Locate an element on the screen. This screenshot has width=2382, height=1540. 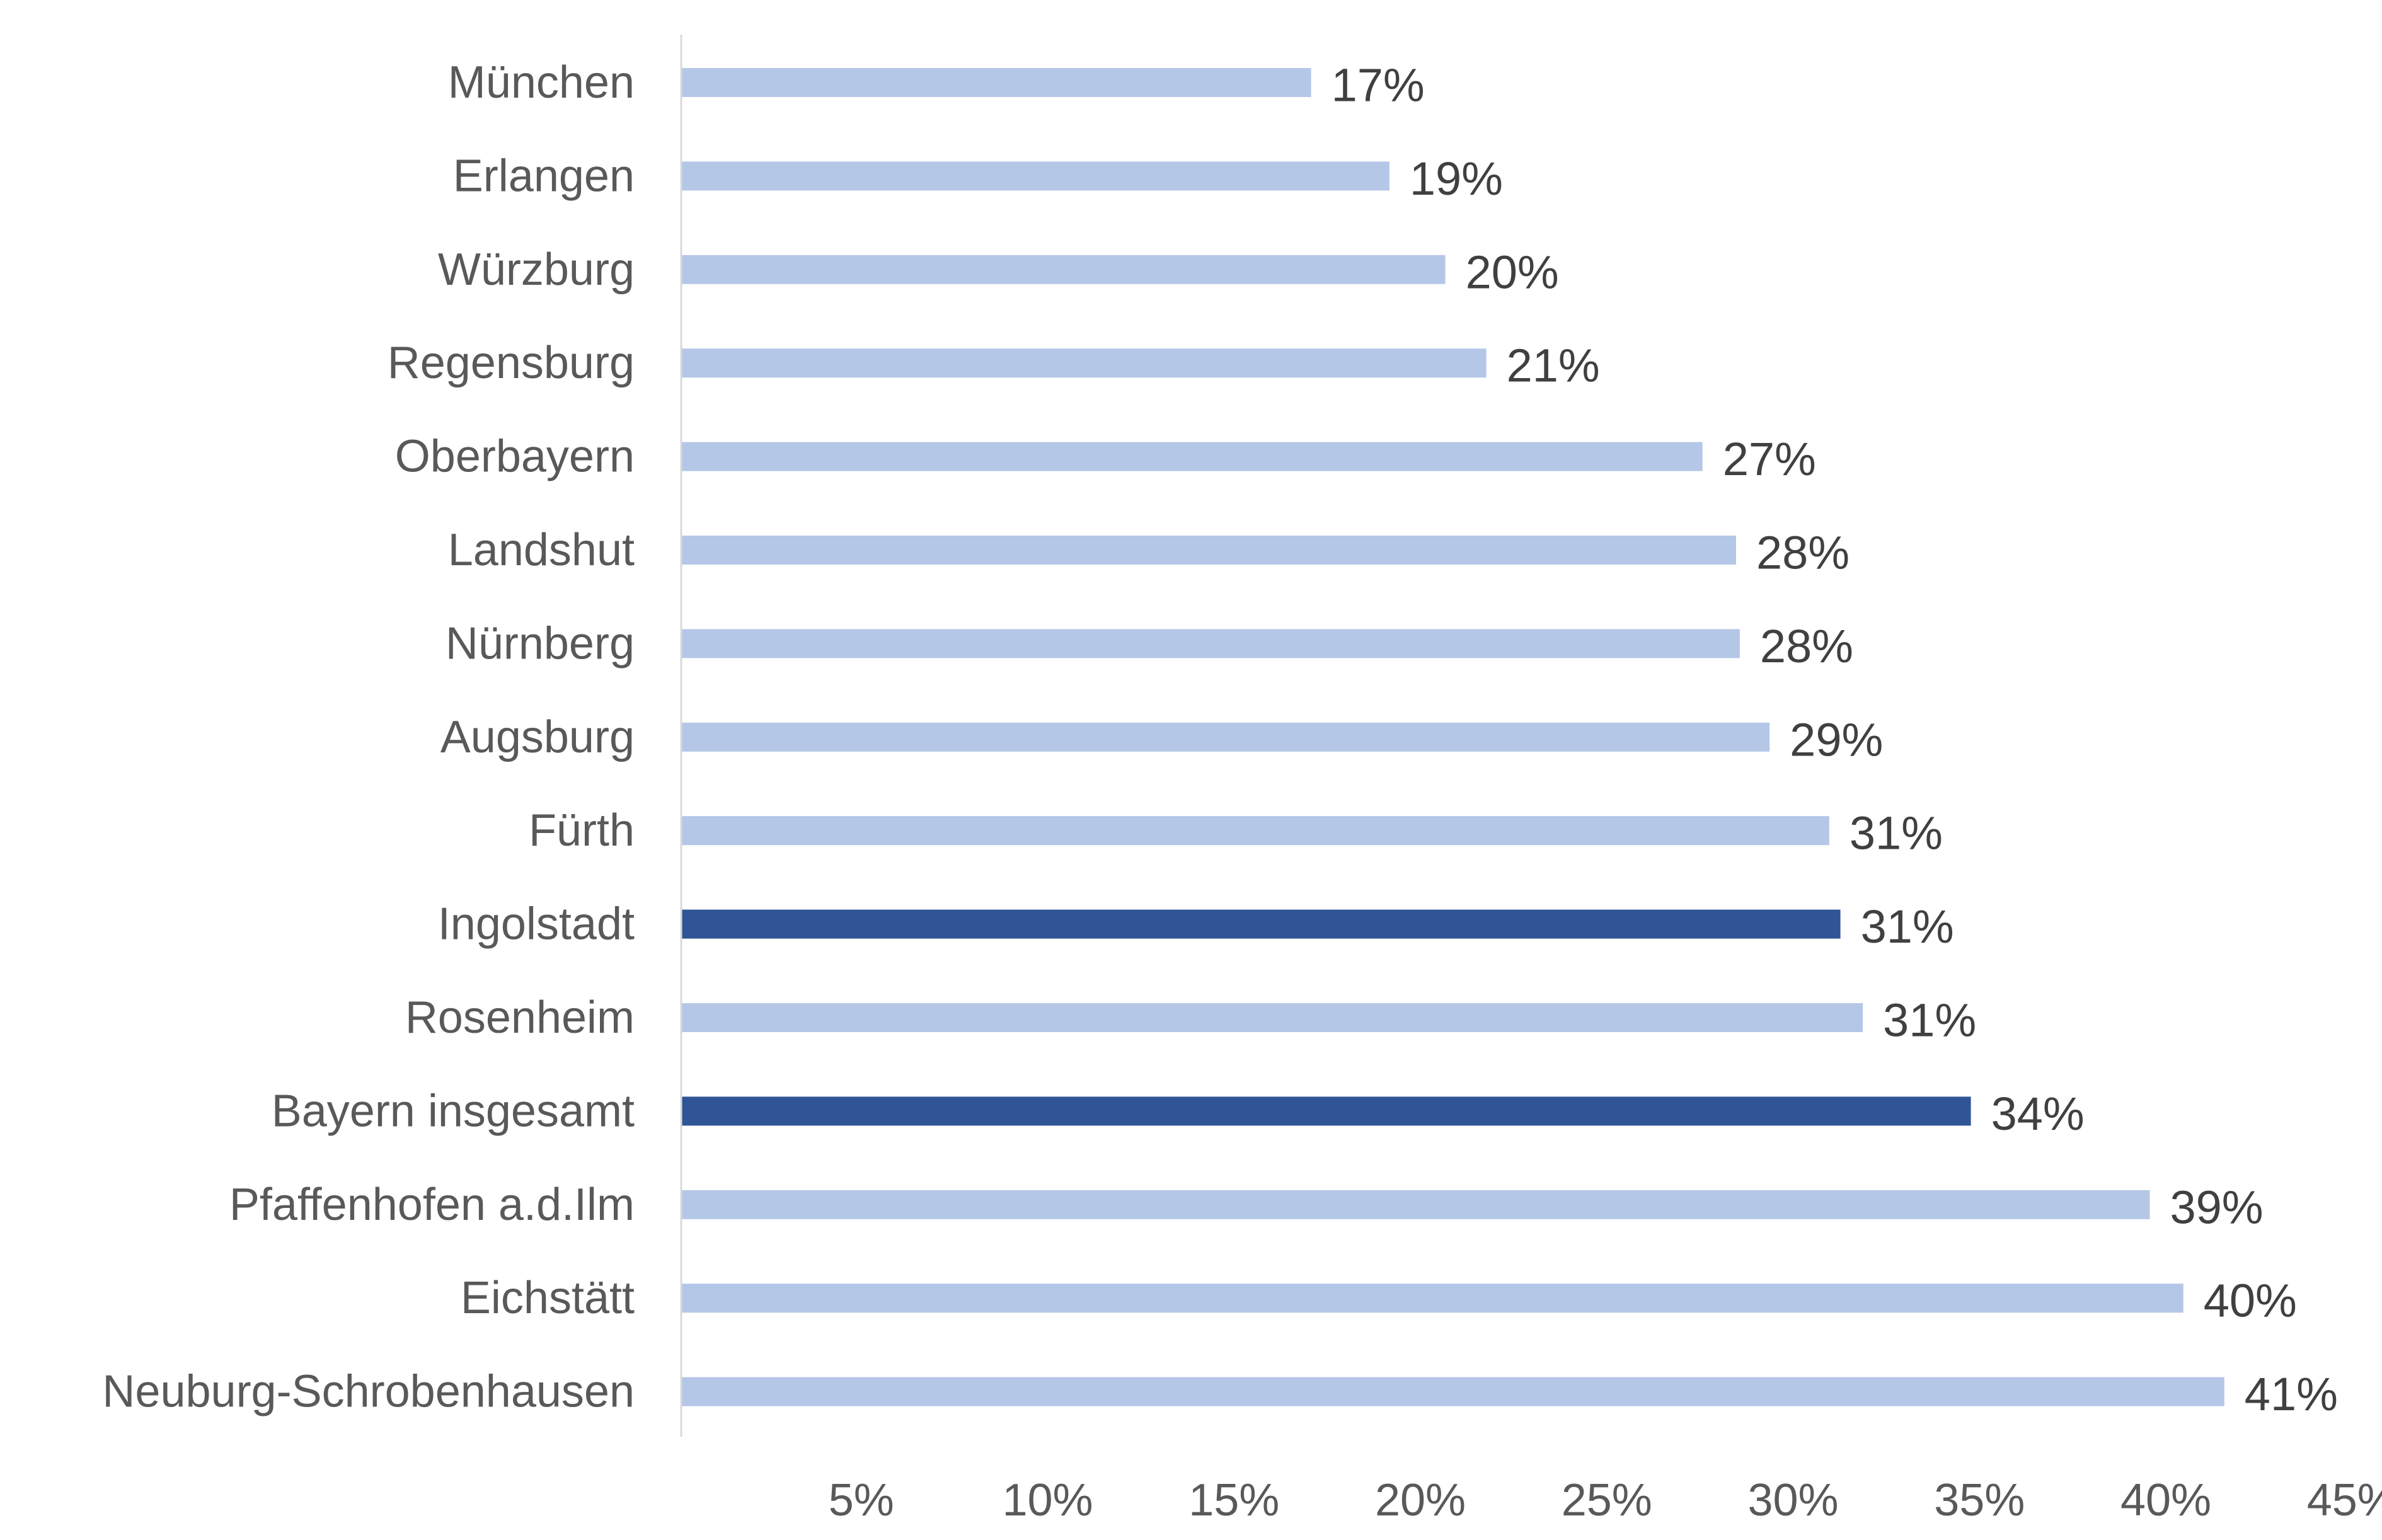
x-axis-tick-labels: 5% 10% 15% 20% 25% 30% 35% 40% 45% is located at coordinates (1605, 1500).